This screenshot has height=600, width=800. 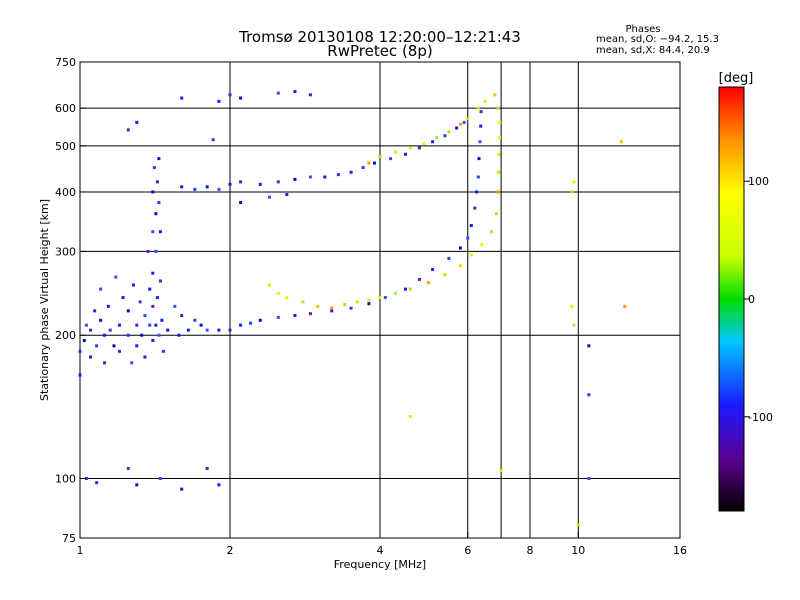 What do you see at coordinates (736, 78) in the screenshot?
I see `colorbar-label: [deg]` at bounding box center [736, 78].